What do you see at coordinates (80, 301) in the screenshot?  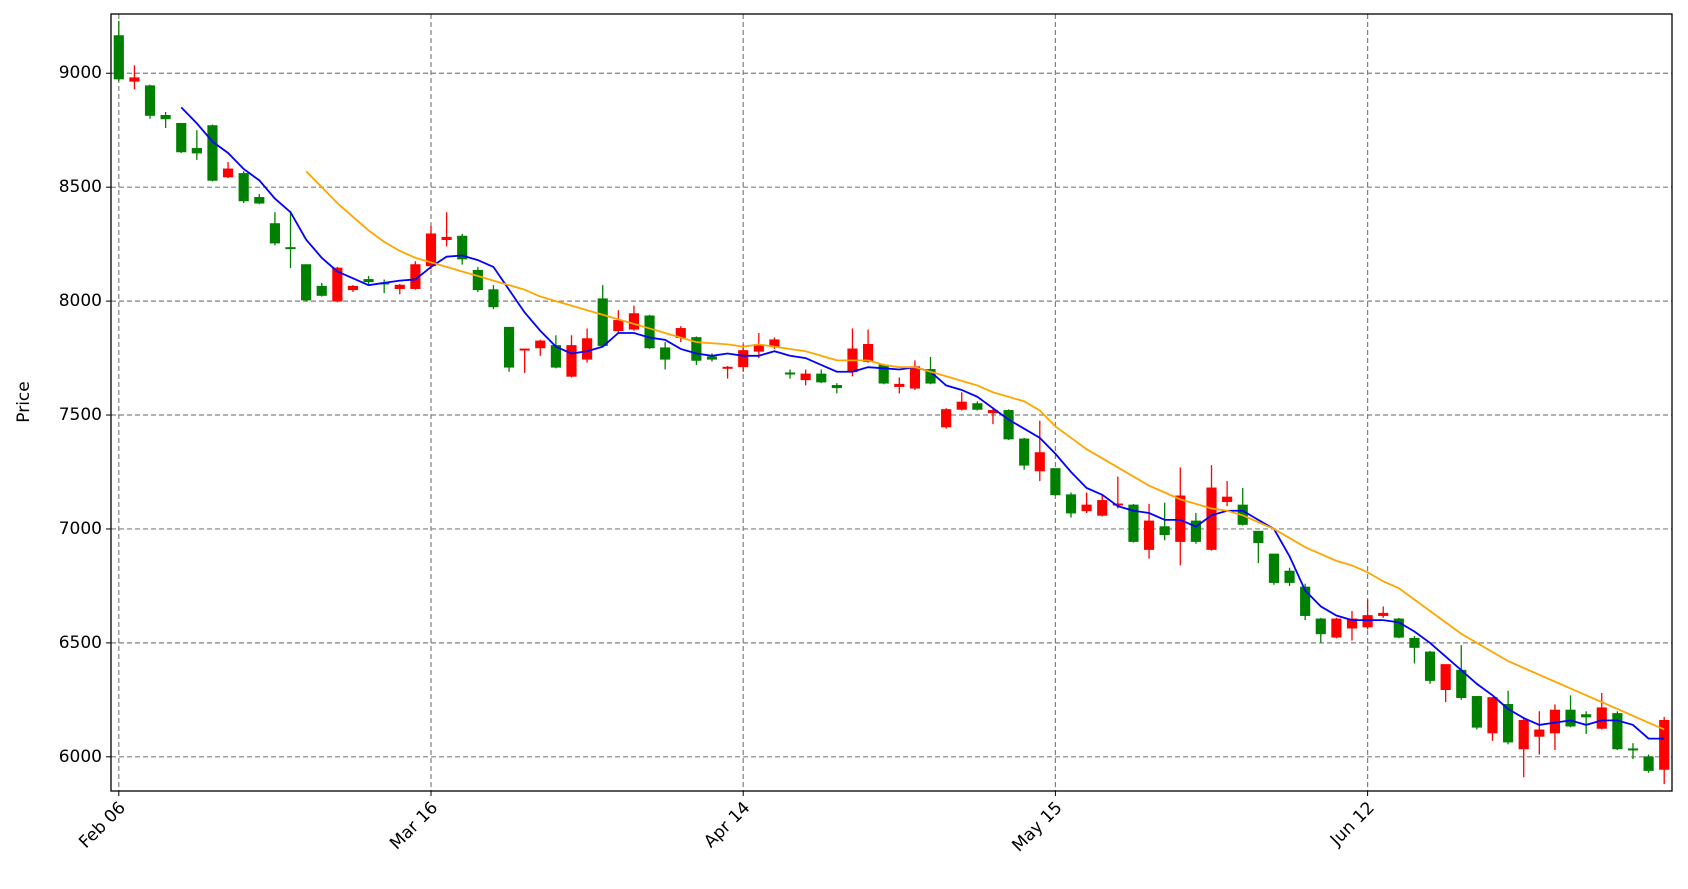 I see `y-tick-label: 8000` at bounding box center [80, 301].